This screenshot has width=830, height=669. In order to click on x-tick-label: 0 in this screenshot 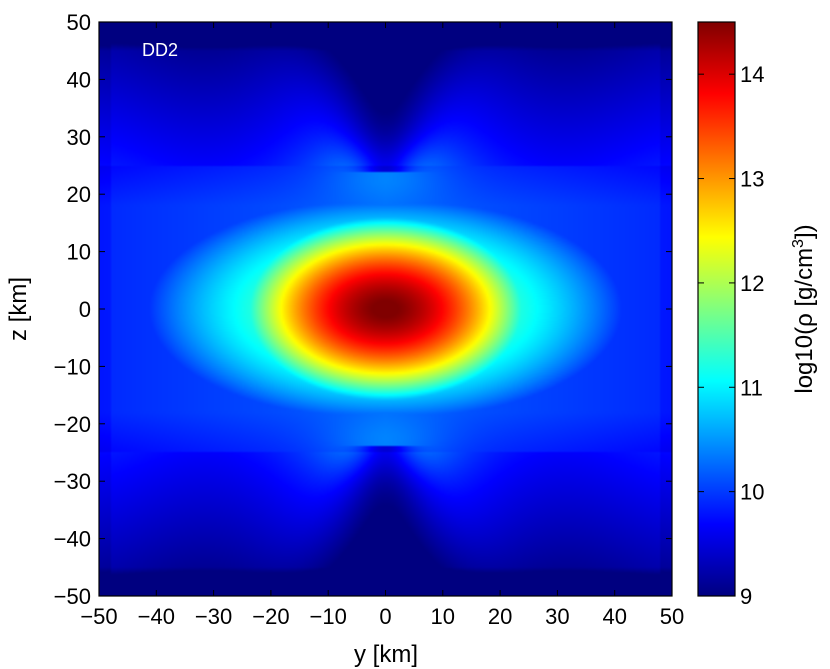, I will do `click(385, 616)`.